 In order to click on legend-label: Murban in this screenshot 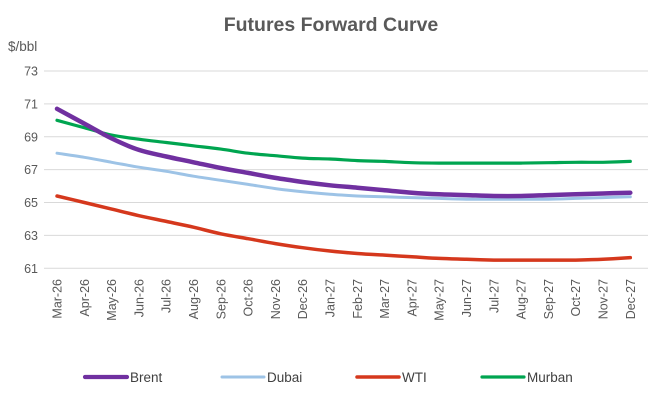, I will do `click(550, 377)`.